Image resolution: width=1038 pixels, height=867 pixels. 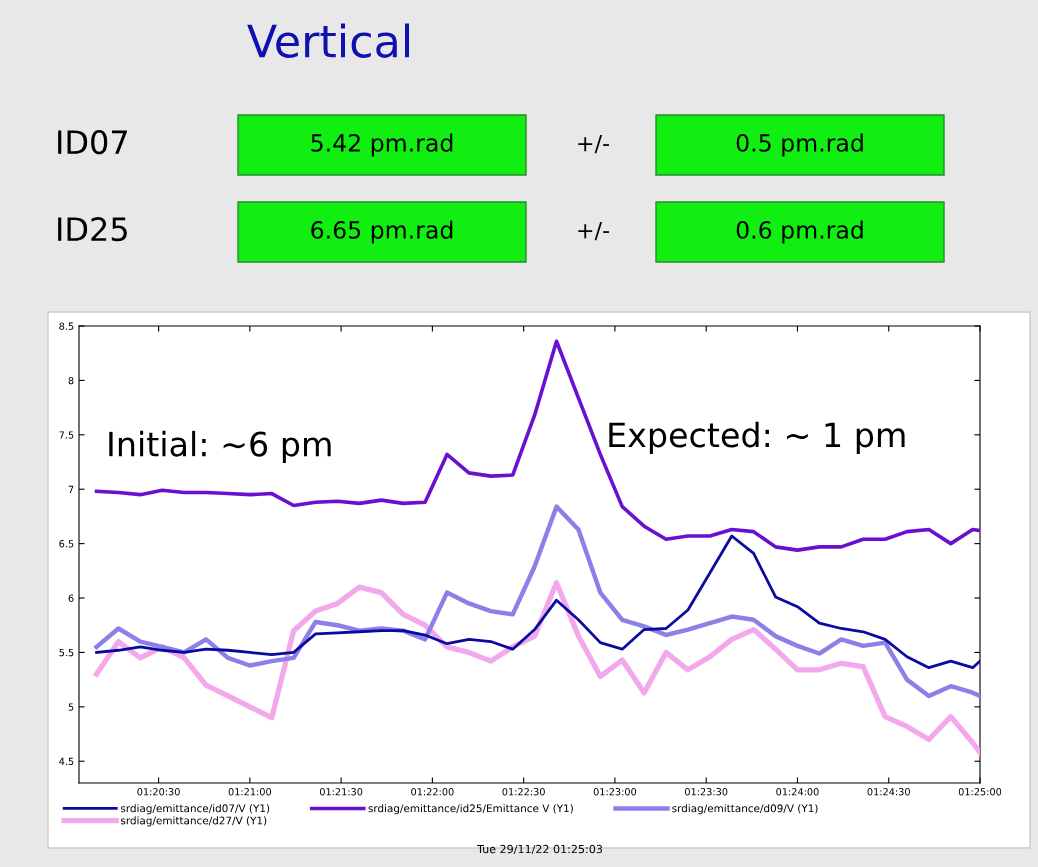 What do you see at coordinates (799, 232) in the screenshot?
I see `text: 0.6 pm.rad` at bounding box center [799, 232].